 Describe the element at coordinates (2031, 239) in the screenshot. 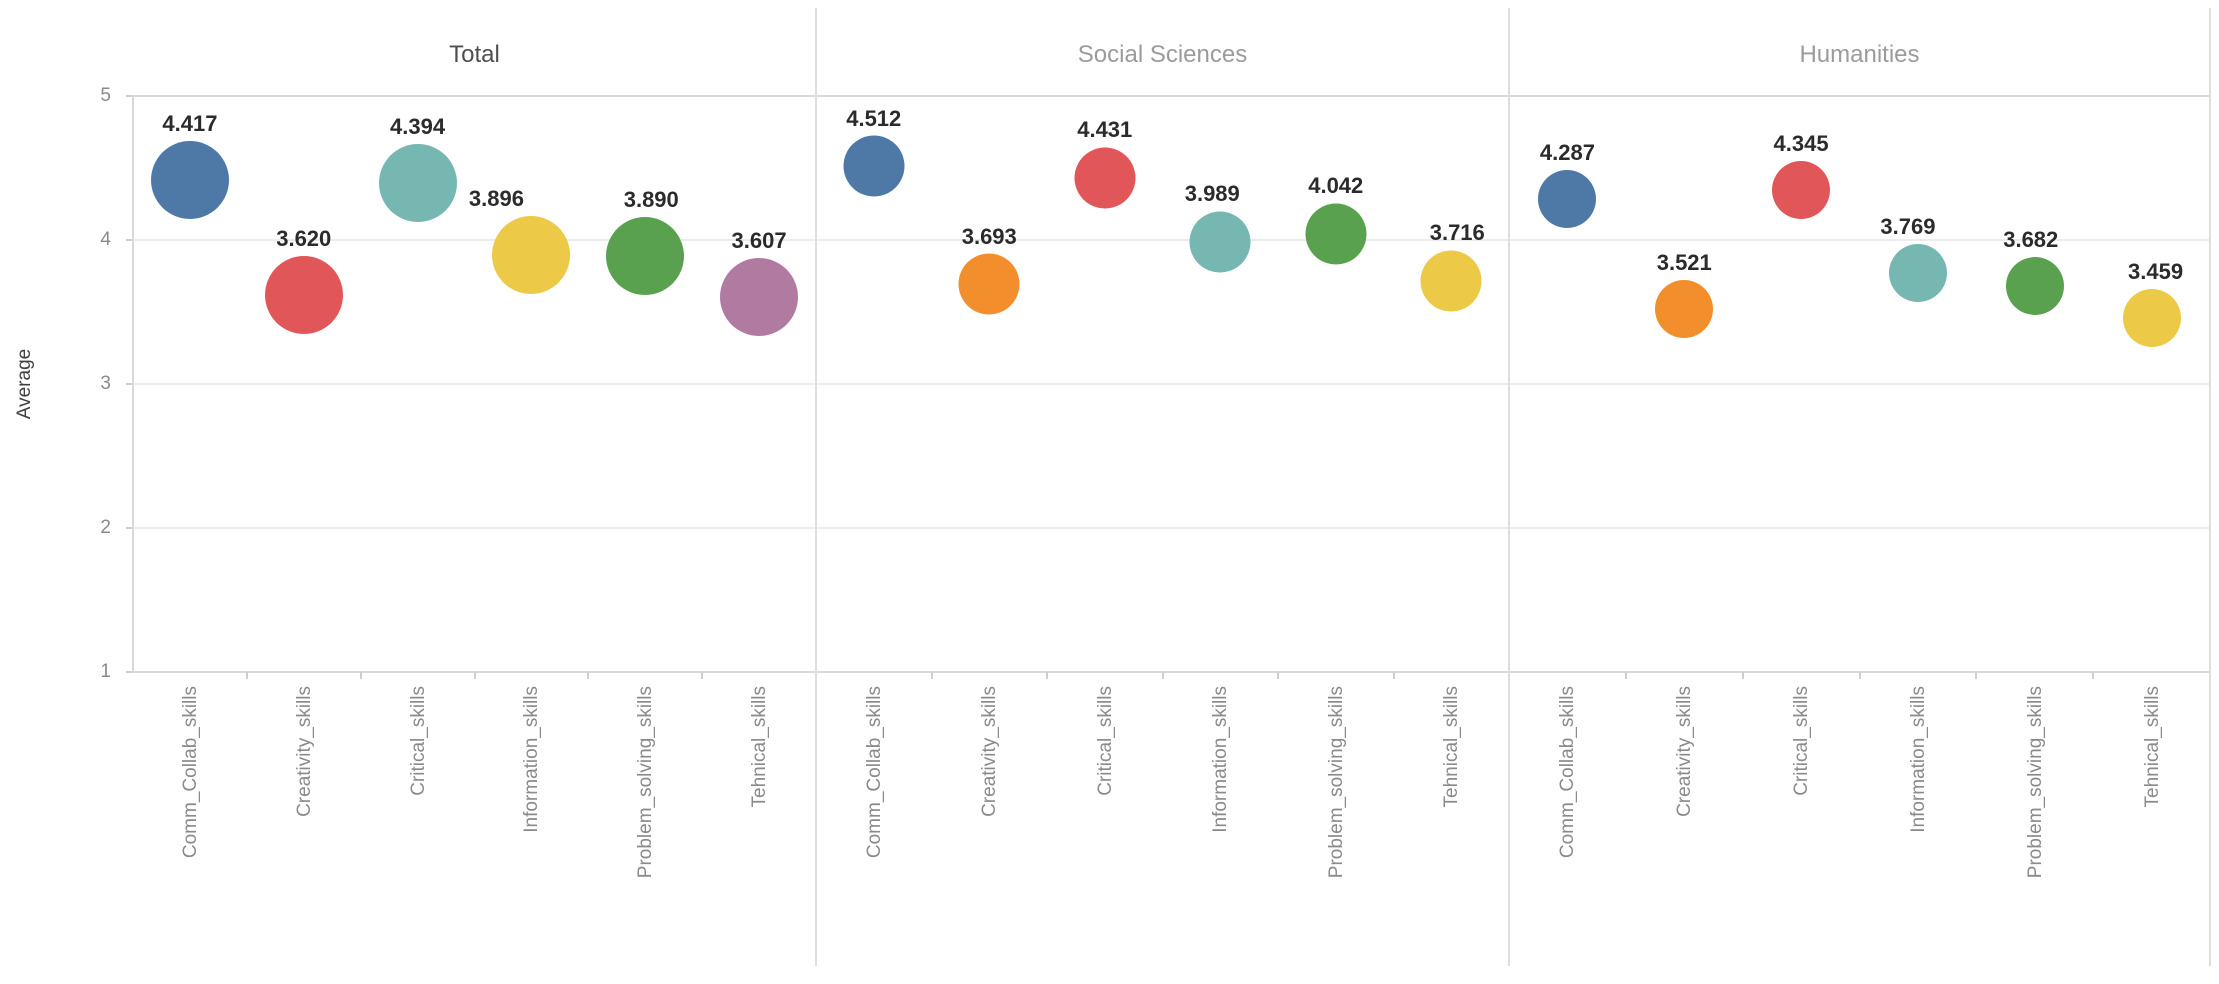

I see `value-label: 3.682` at that location.